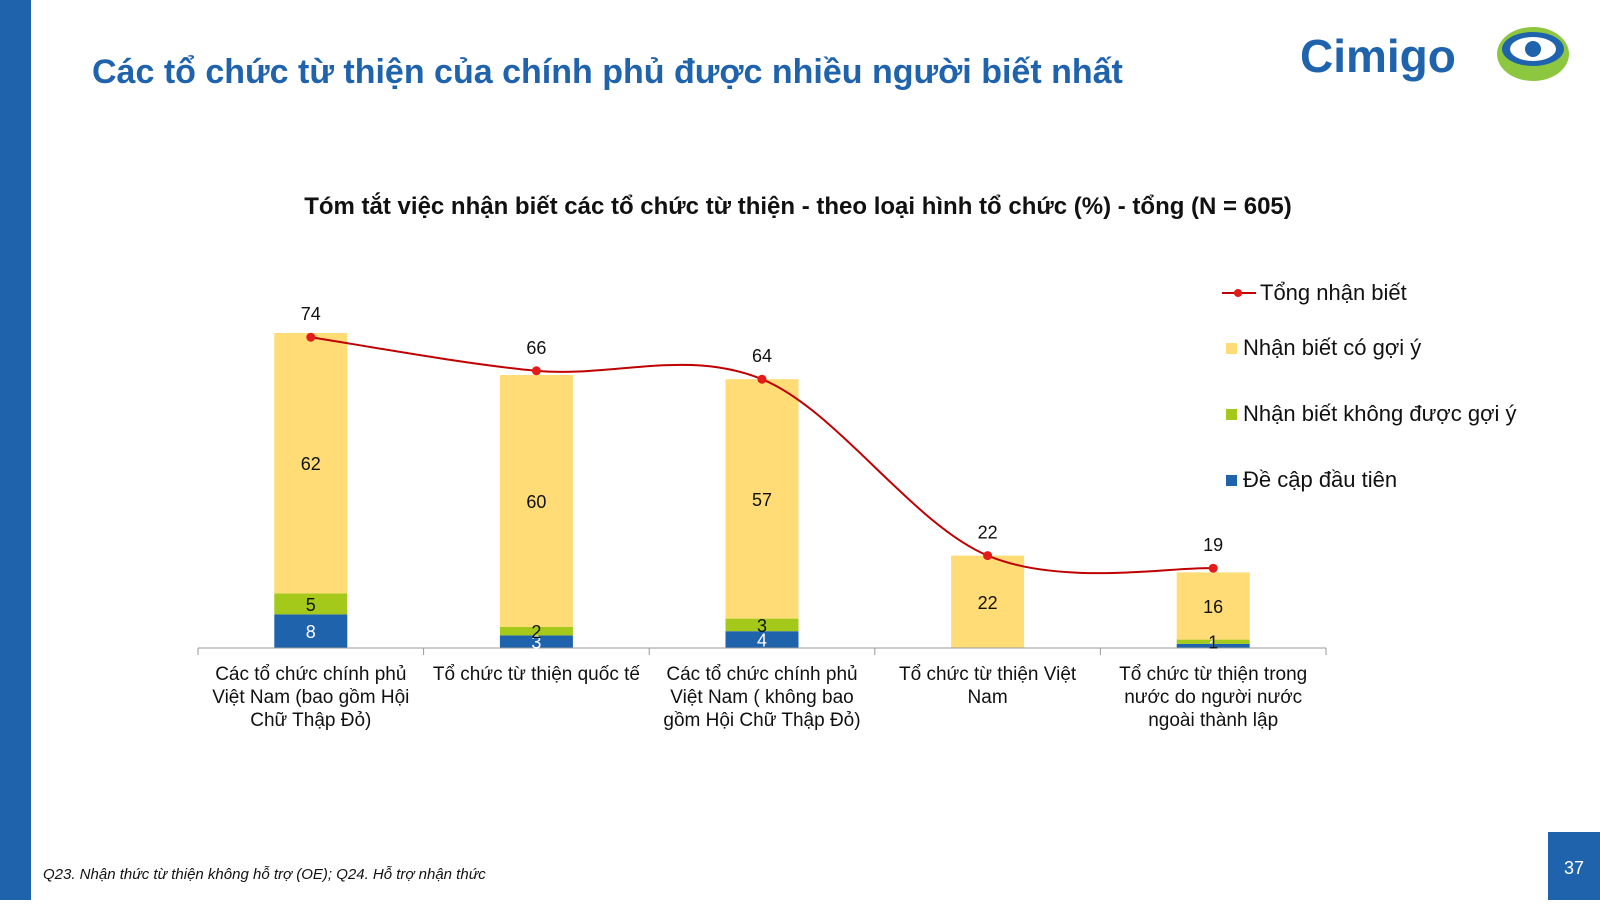 Image resolution: width=1600 pixels, height=904 pixels. I want to click on category-label: Chữ Thập Đỏ), so click(310, 720).